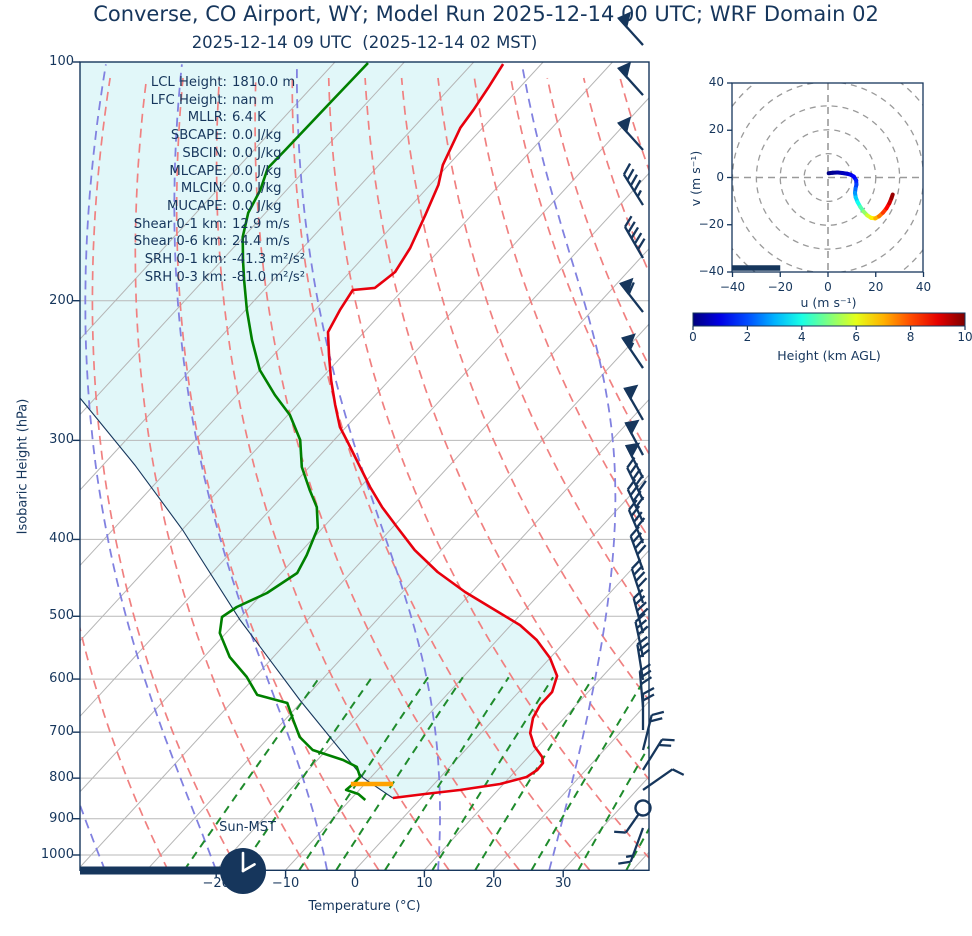 This screenshot has height=936, width=972. I want to click on colorbar-gradient, so click(829, 319).